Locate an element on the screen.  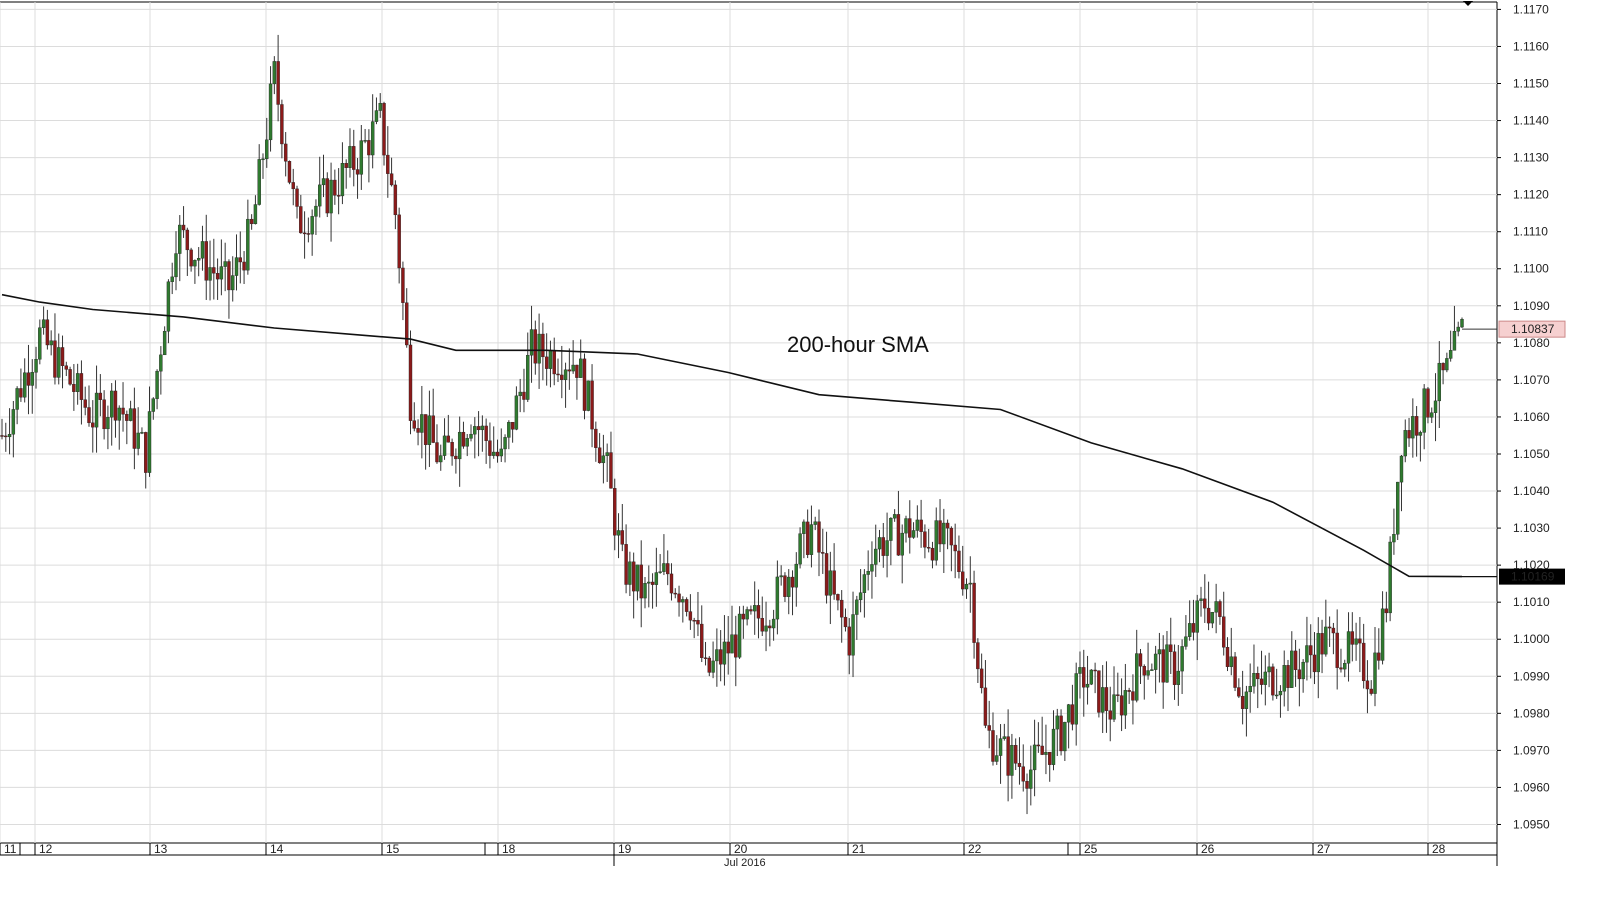
x-tick-label: 27 is located at coordinates (1324, 849).